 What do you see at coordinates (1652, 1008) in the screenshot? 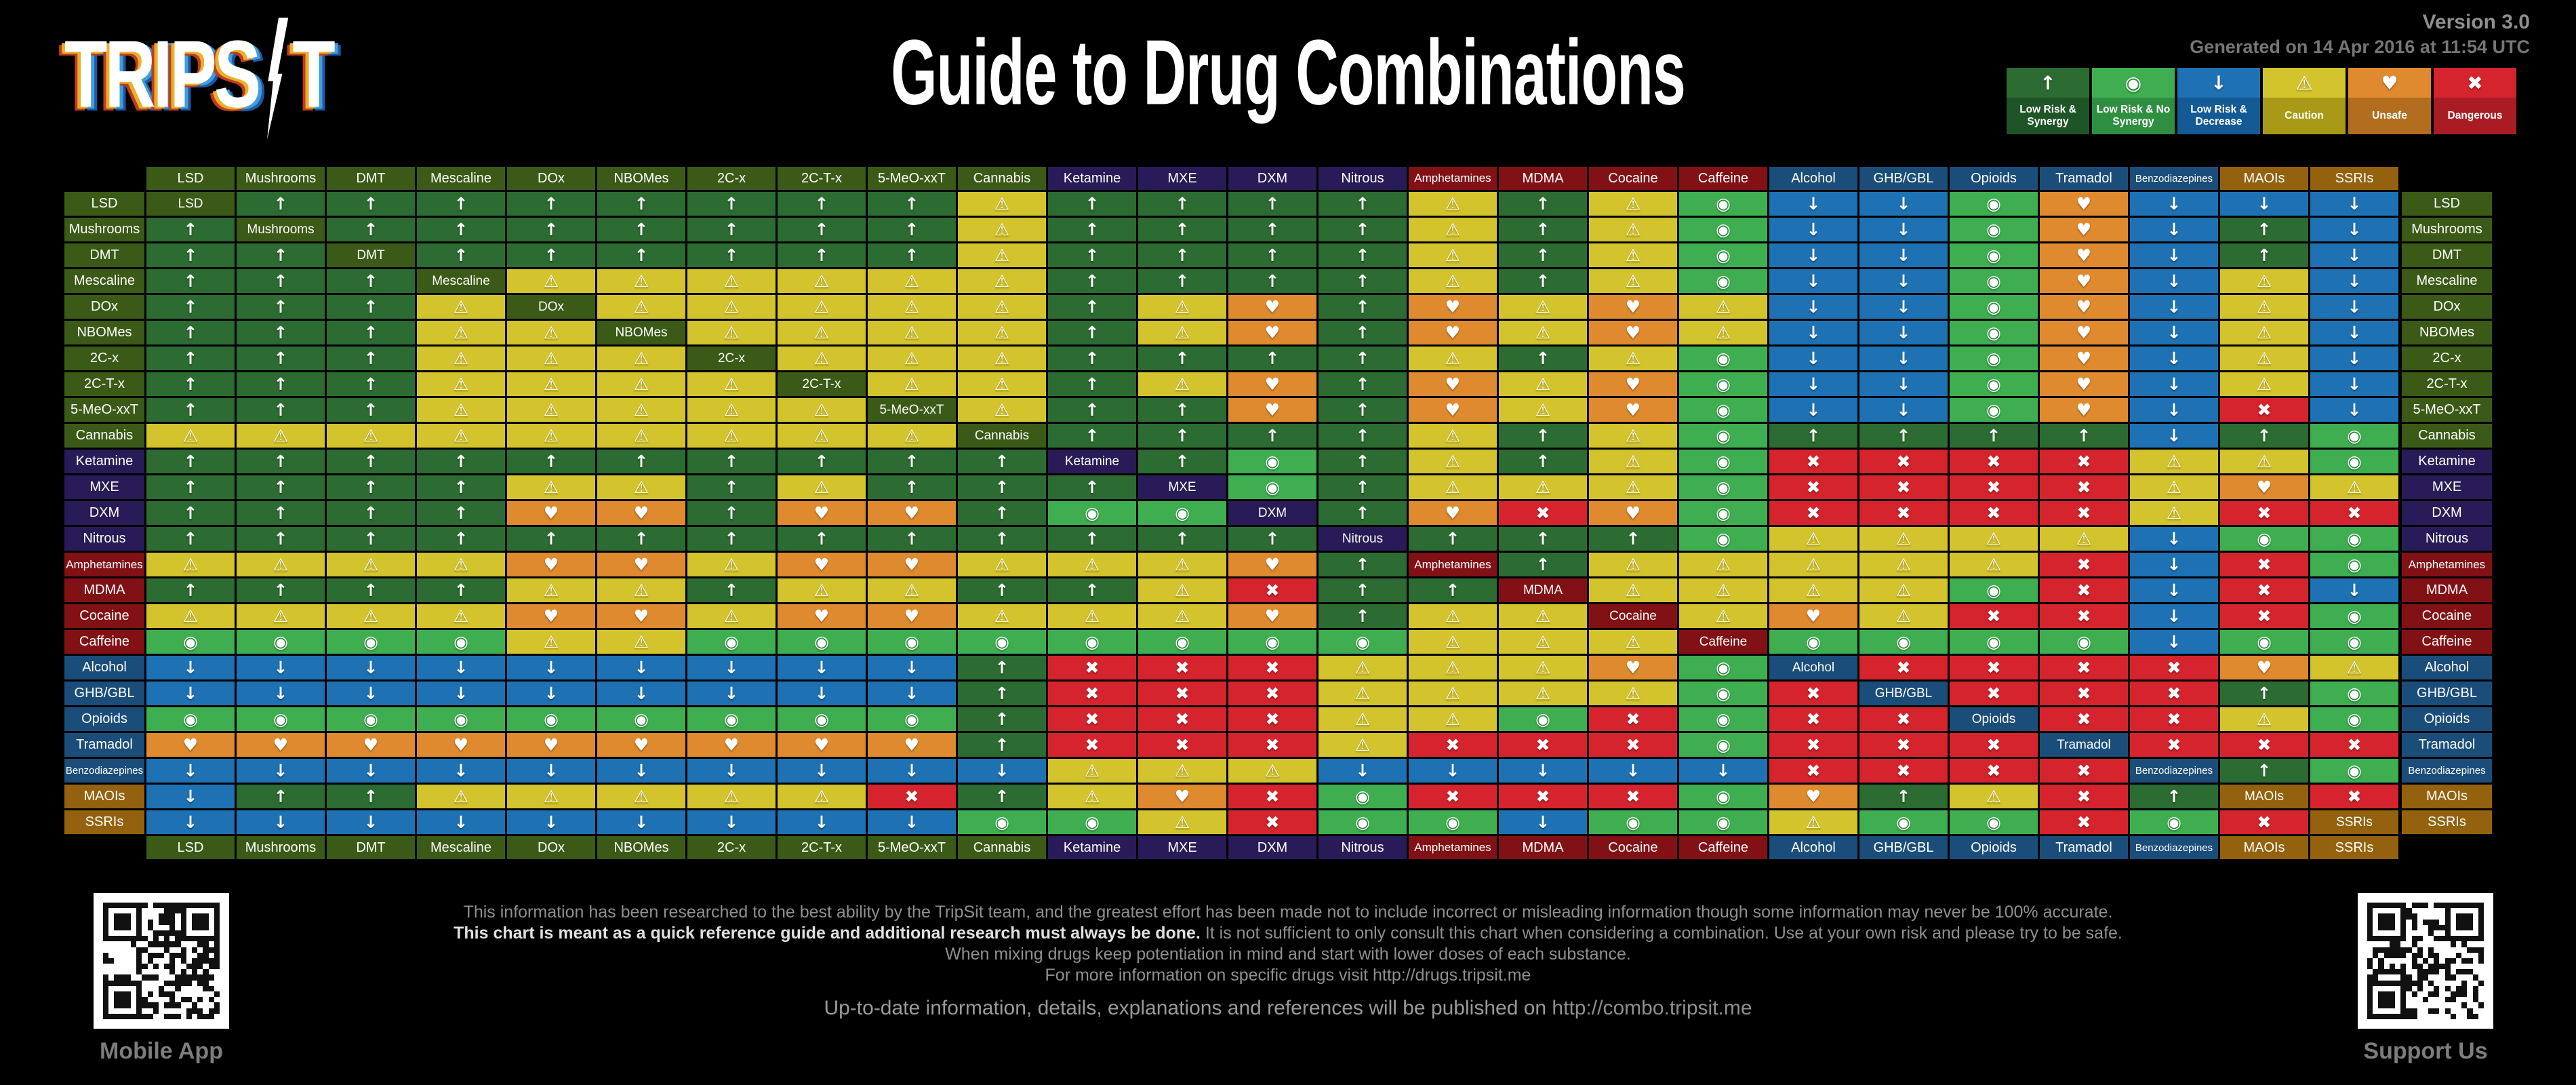
I see `combo-tripsit-link: http://combo.tripsit.me` at bounding box center [1652, 1008].